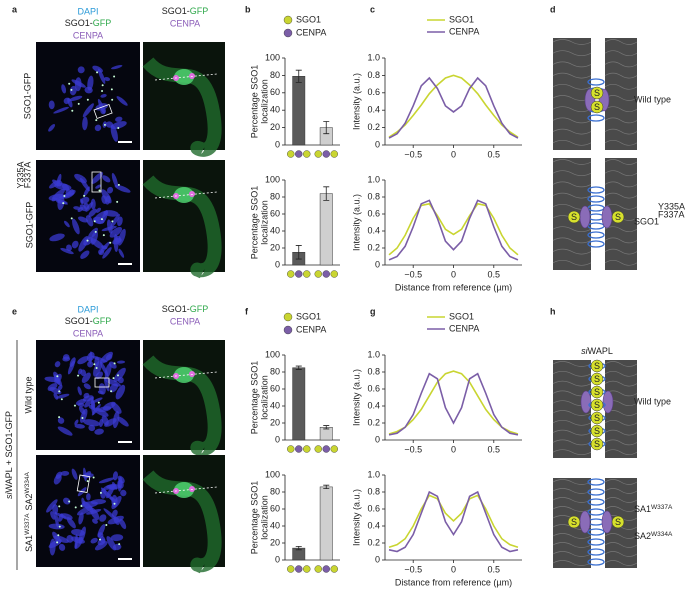 The height and width of the screenshot is (589, 685). What do you see at coordinates (373, 311) in the screenshot?
I see `panel-label: g` at bounding box center [373, 311].